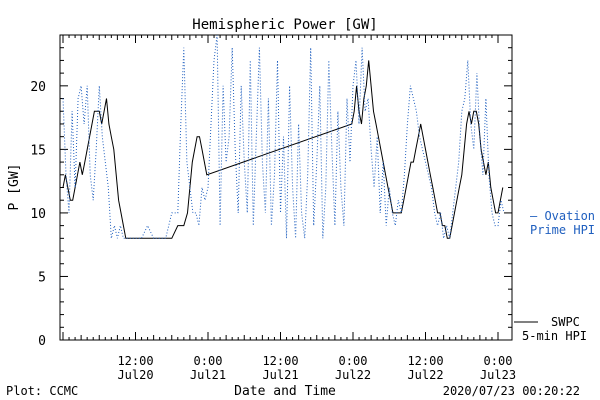 The height and width of the screenshot is (400, 600). Describe the element at coordinates (498, 375) in the screenshot. I see `x-tick-label-date: Jul23` at that location.